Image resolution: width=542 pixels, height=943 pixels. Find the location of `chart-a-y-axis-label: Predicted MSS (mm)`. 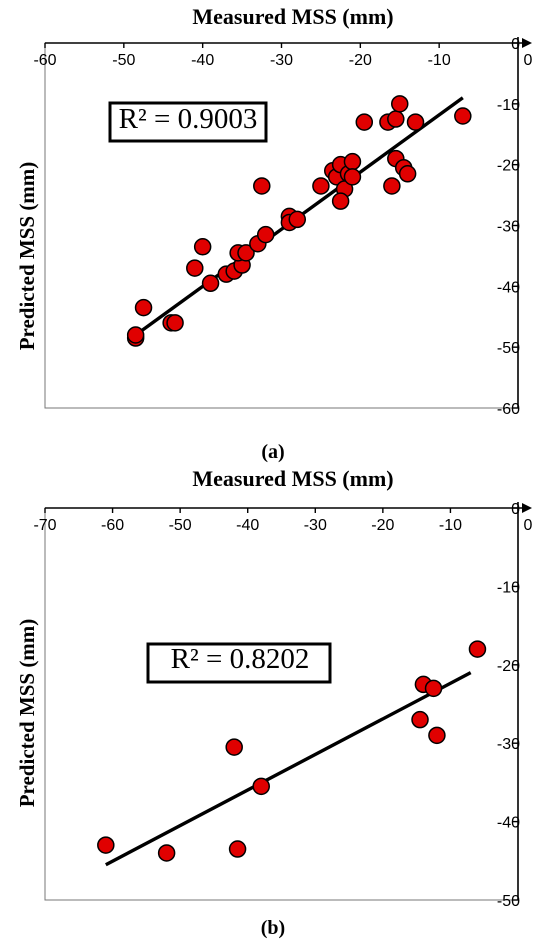

chart-a-y-axis-label: Predicted MSS (mm) is located at coordinates (27, 256).